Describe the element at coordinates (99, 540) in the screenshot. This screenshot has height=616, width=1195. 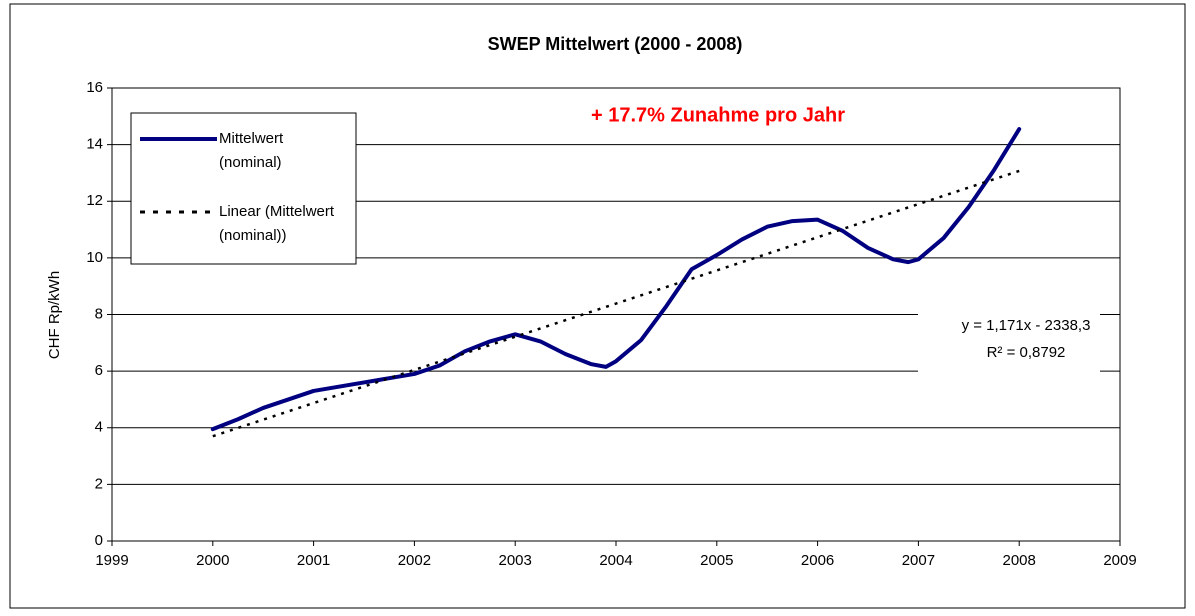
I see `y-tick-label: 0` at that location.